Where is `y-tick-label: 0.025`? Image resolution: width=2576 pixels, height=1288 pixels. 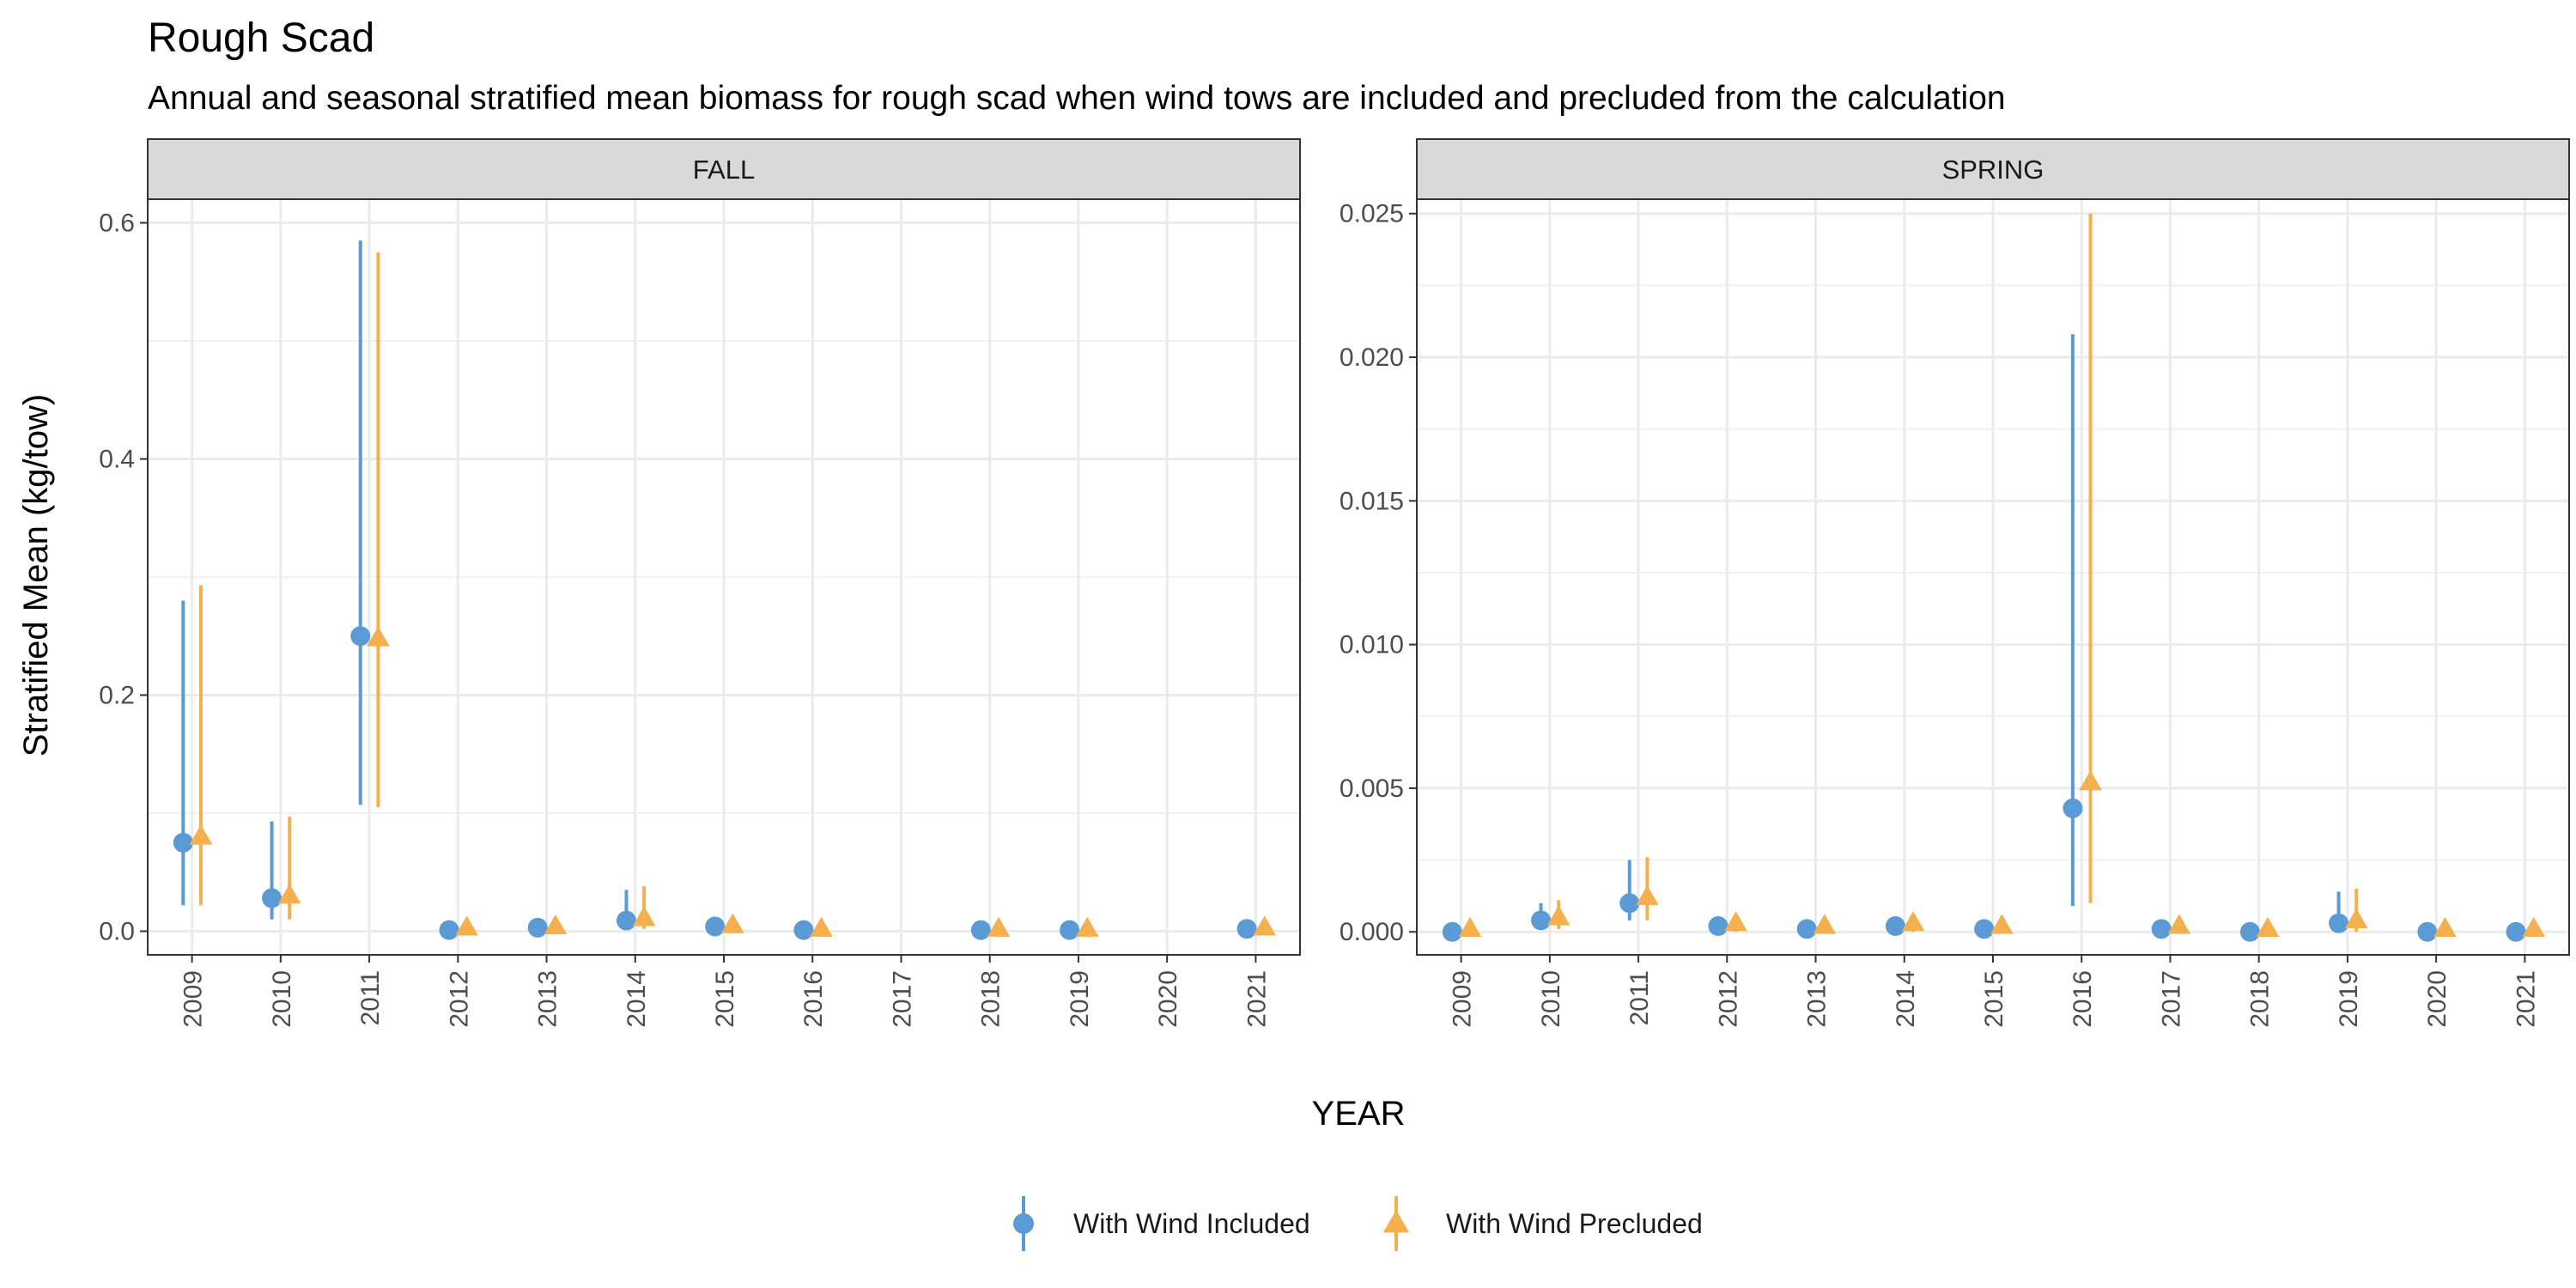 y-tick-label: 0.025 is located at coordinates (1372, 214).